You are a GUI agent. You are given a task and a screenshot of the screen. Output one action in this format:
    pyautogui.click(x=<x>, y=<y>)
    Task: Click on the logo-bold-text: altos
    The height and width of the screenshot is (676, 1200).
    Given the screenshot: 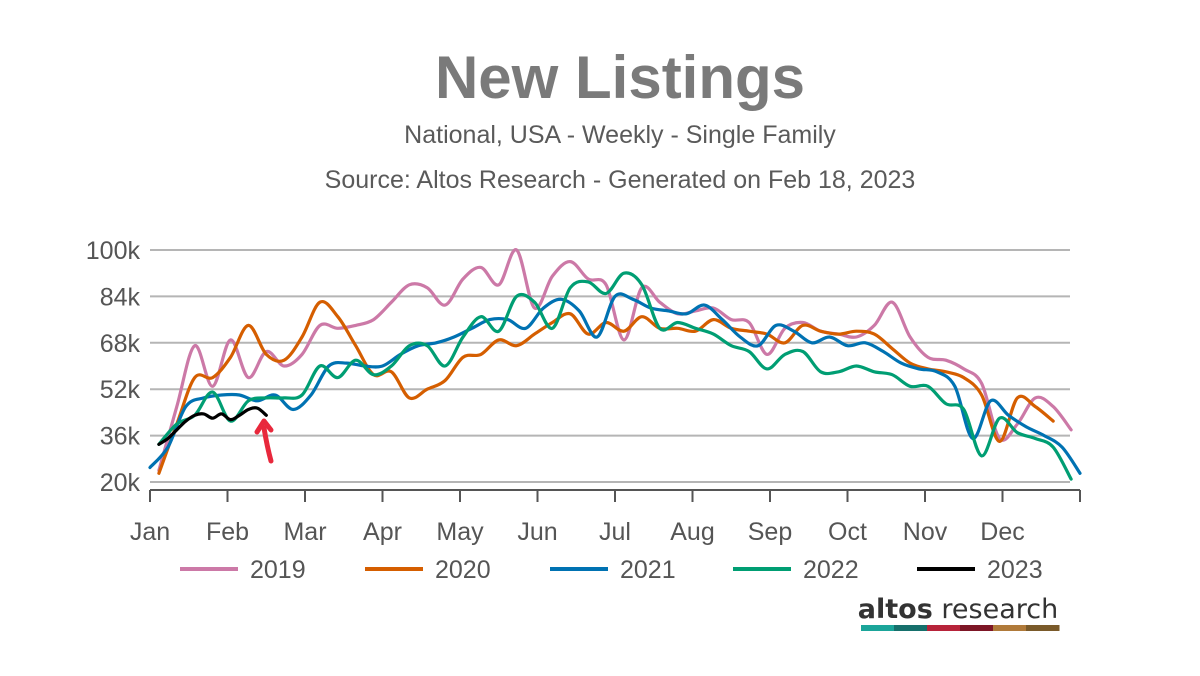 What is the action you would take?
    pyautogui.click(x=895, y=609)
    